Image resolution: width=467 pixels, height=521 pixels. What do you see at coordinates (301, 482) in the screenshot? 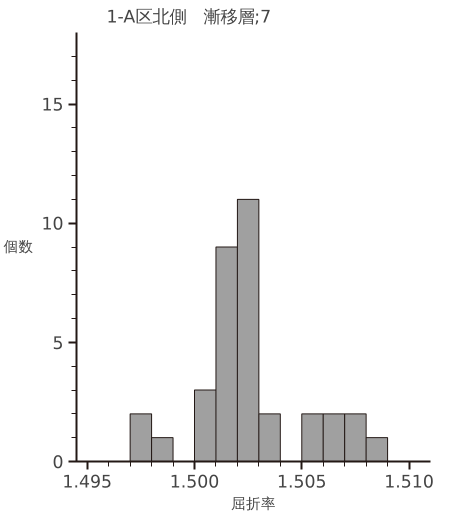
I see `x-tick-label: 1.505` at bounding box center [301, 482].